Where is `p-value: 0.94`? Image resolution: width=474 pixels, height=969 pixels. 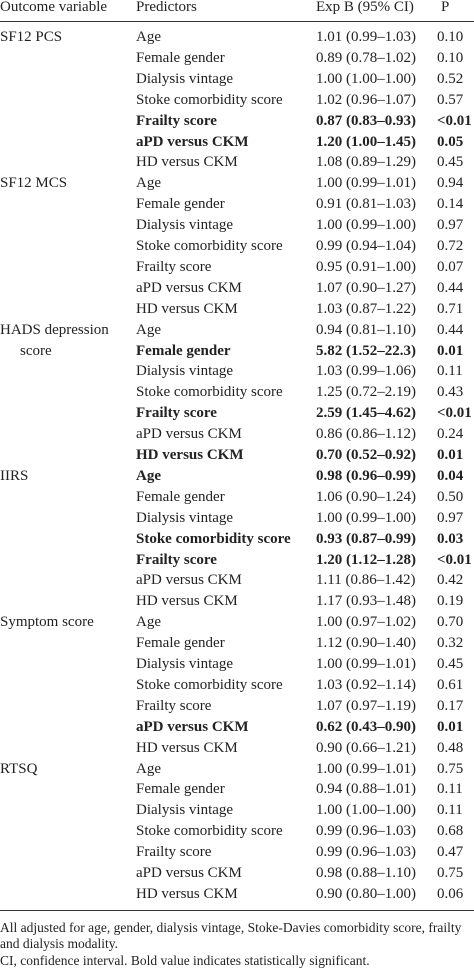
p-value: 0.94 is located at coordinates (450, 183).